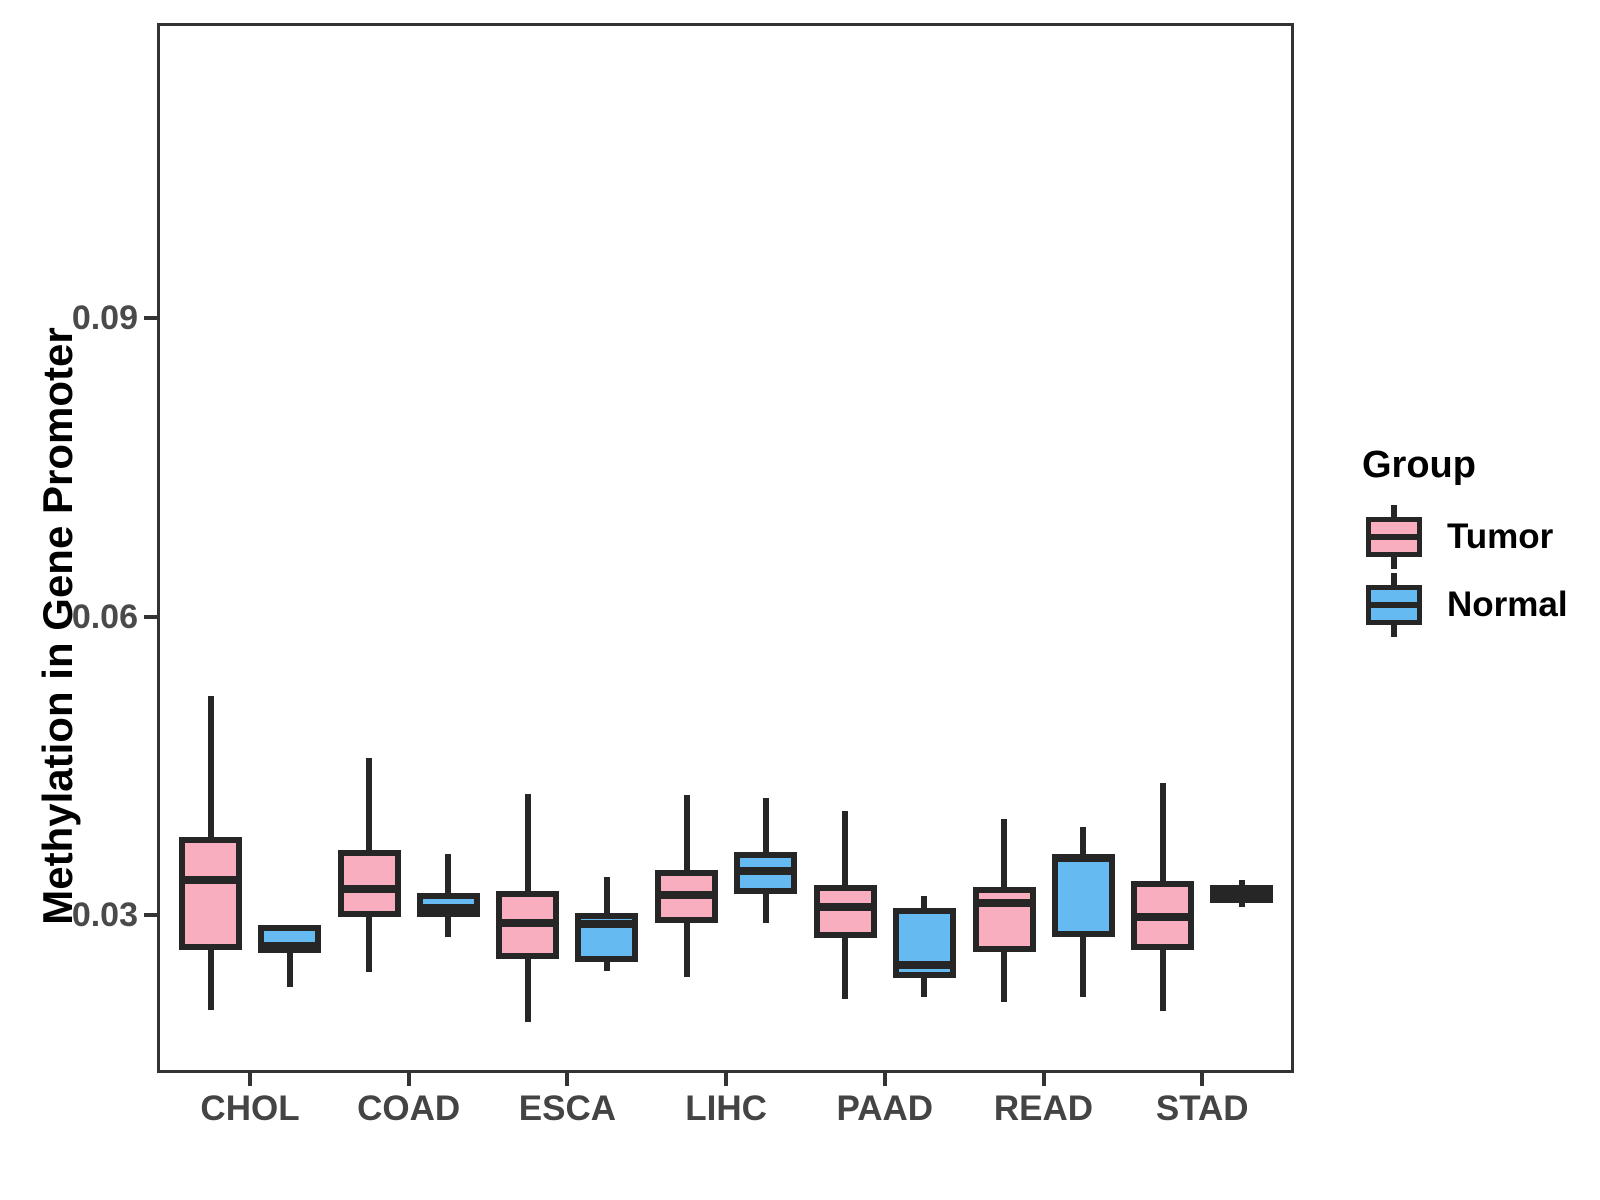  What do you see at coordinates (409, 1108) in the screenshot?
I see `x-tick-label: COAD` at bounding box center [409, 1108].